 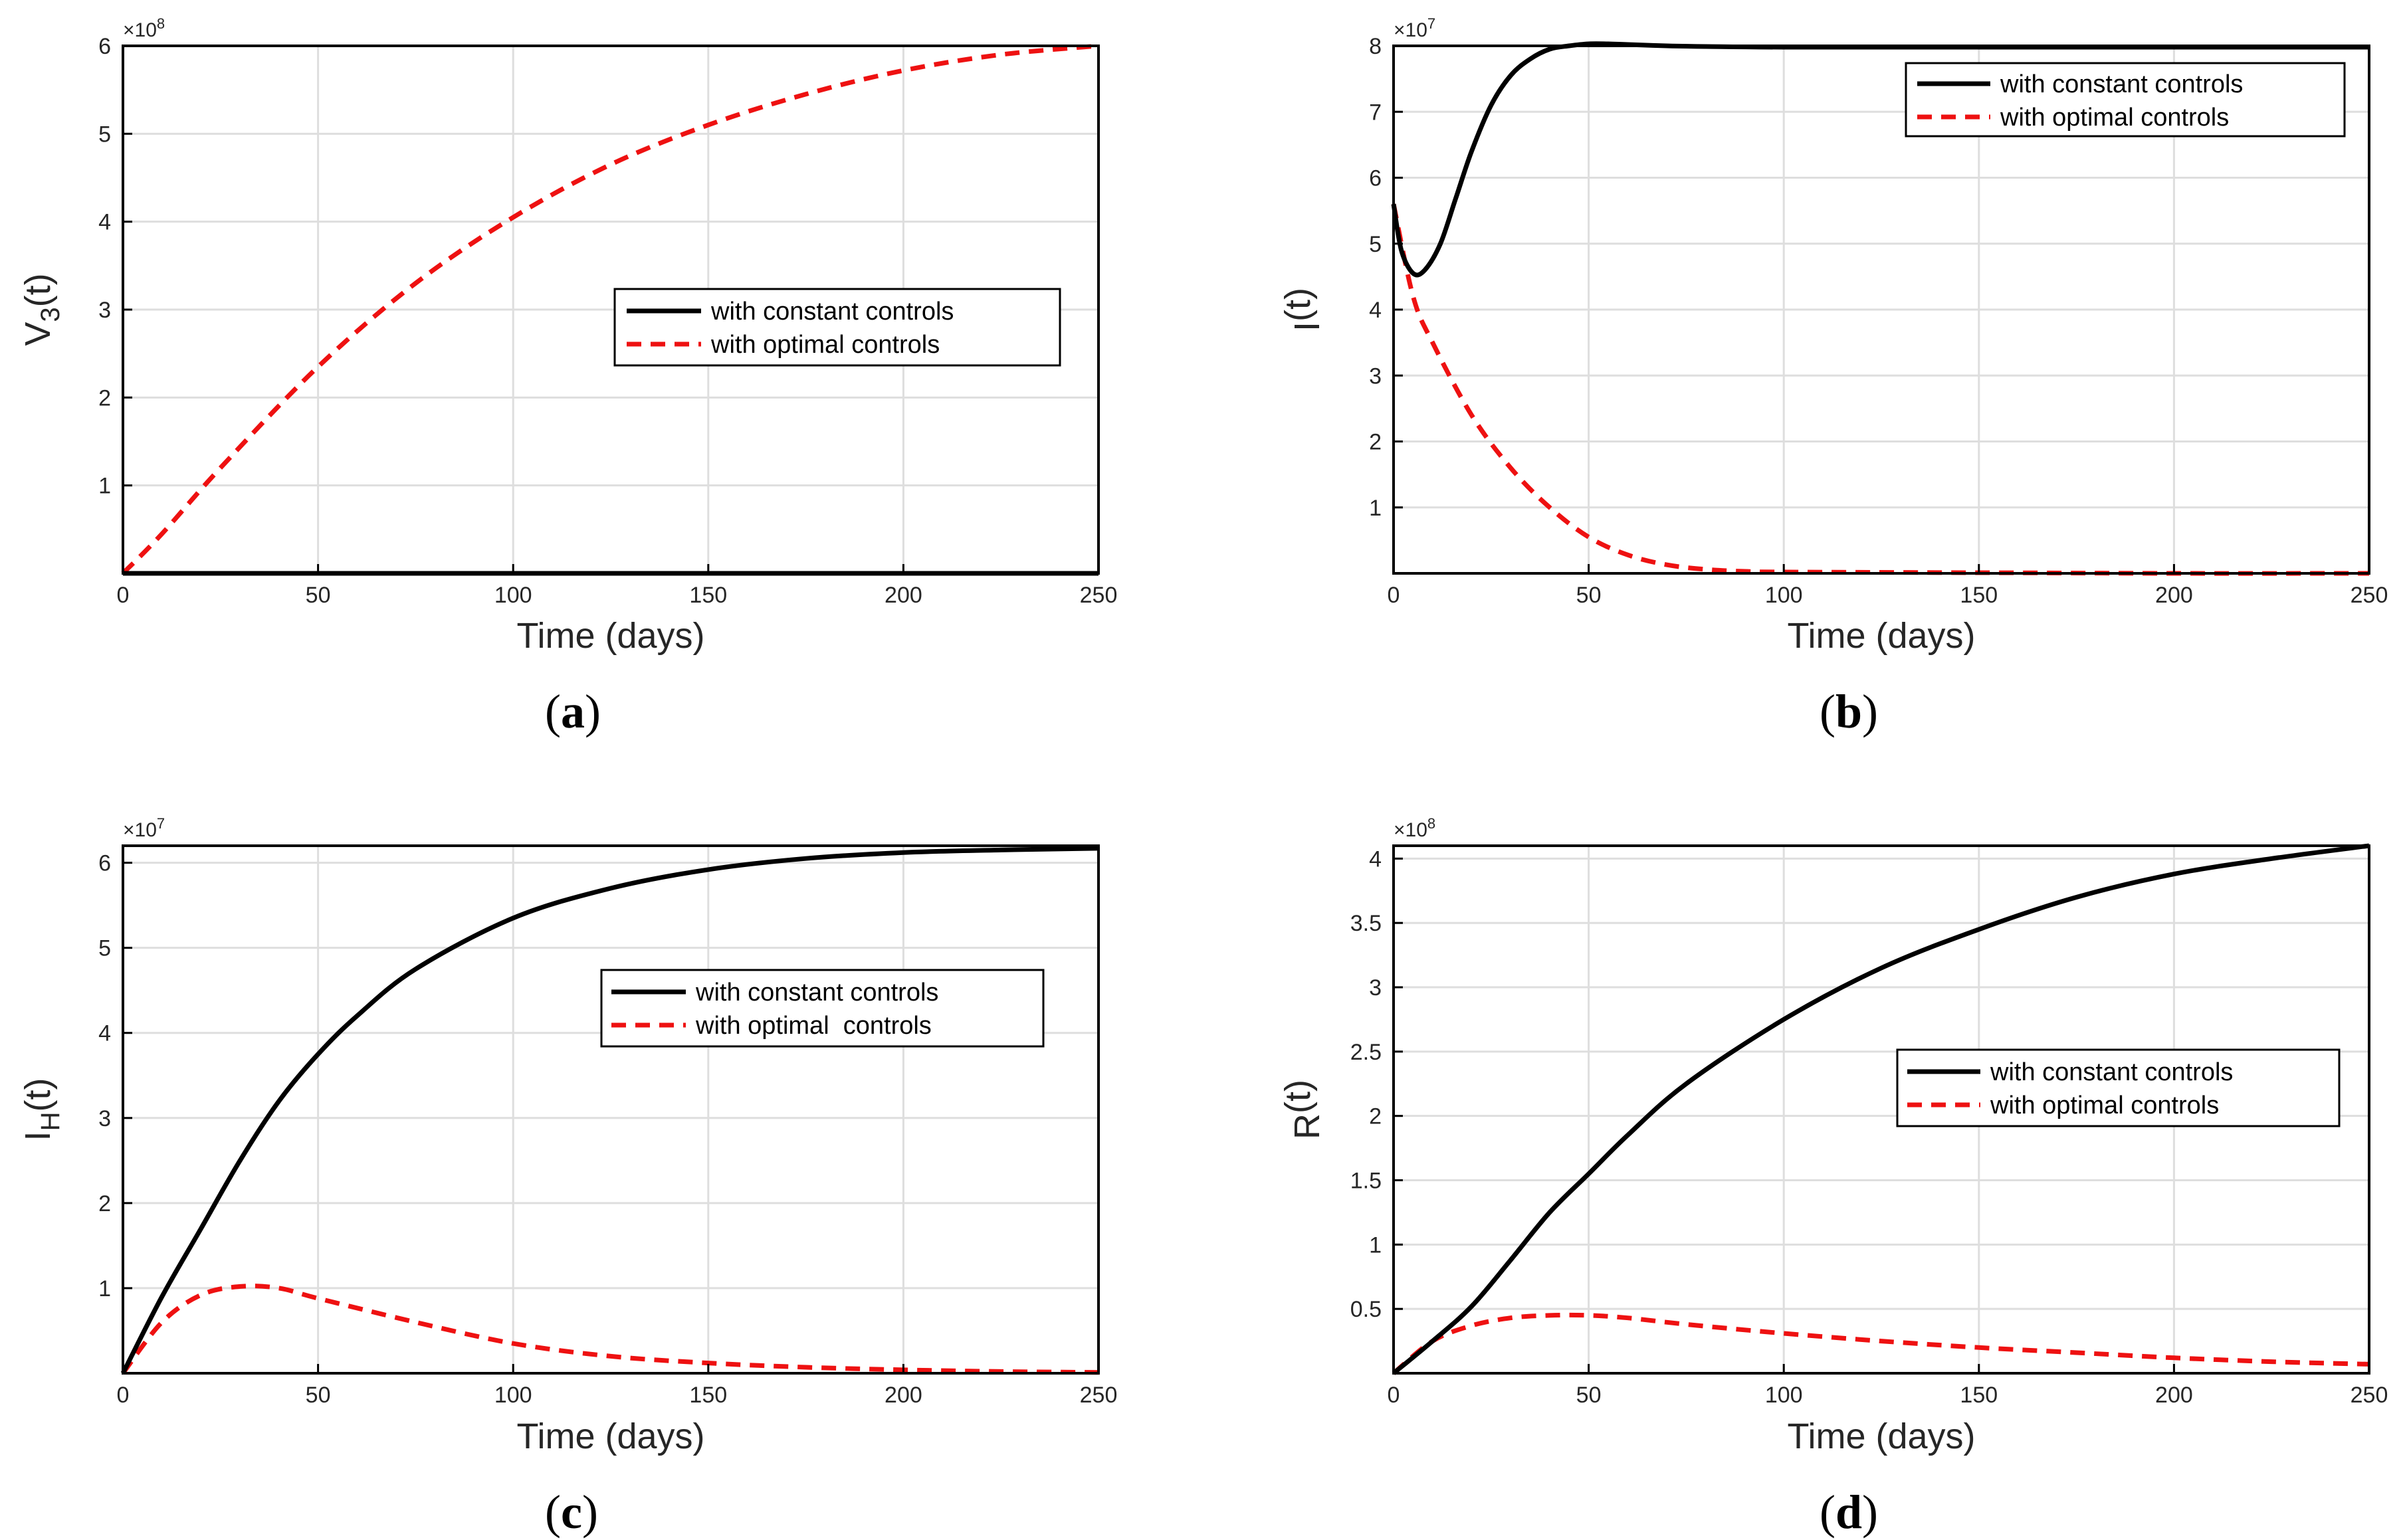 I want to click on panel-a-xtick-label: 250, so click(x=1099, y=595).